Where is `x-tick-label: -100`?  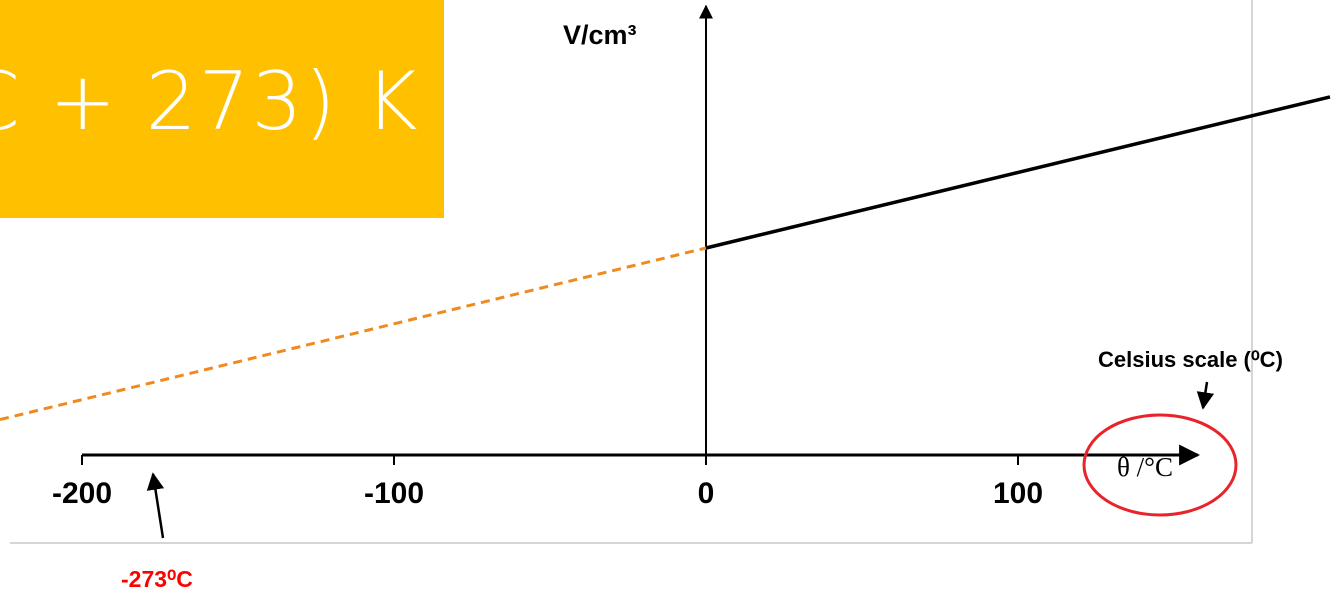
x-tick-label: -100 is located at coordinates (394, 493).